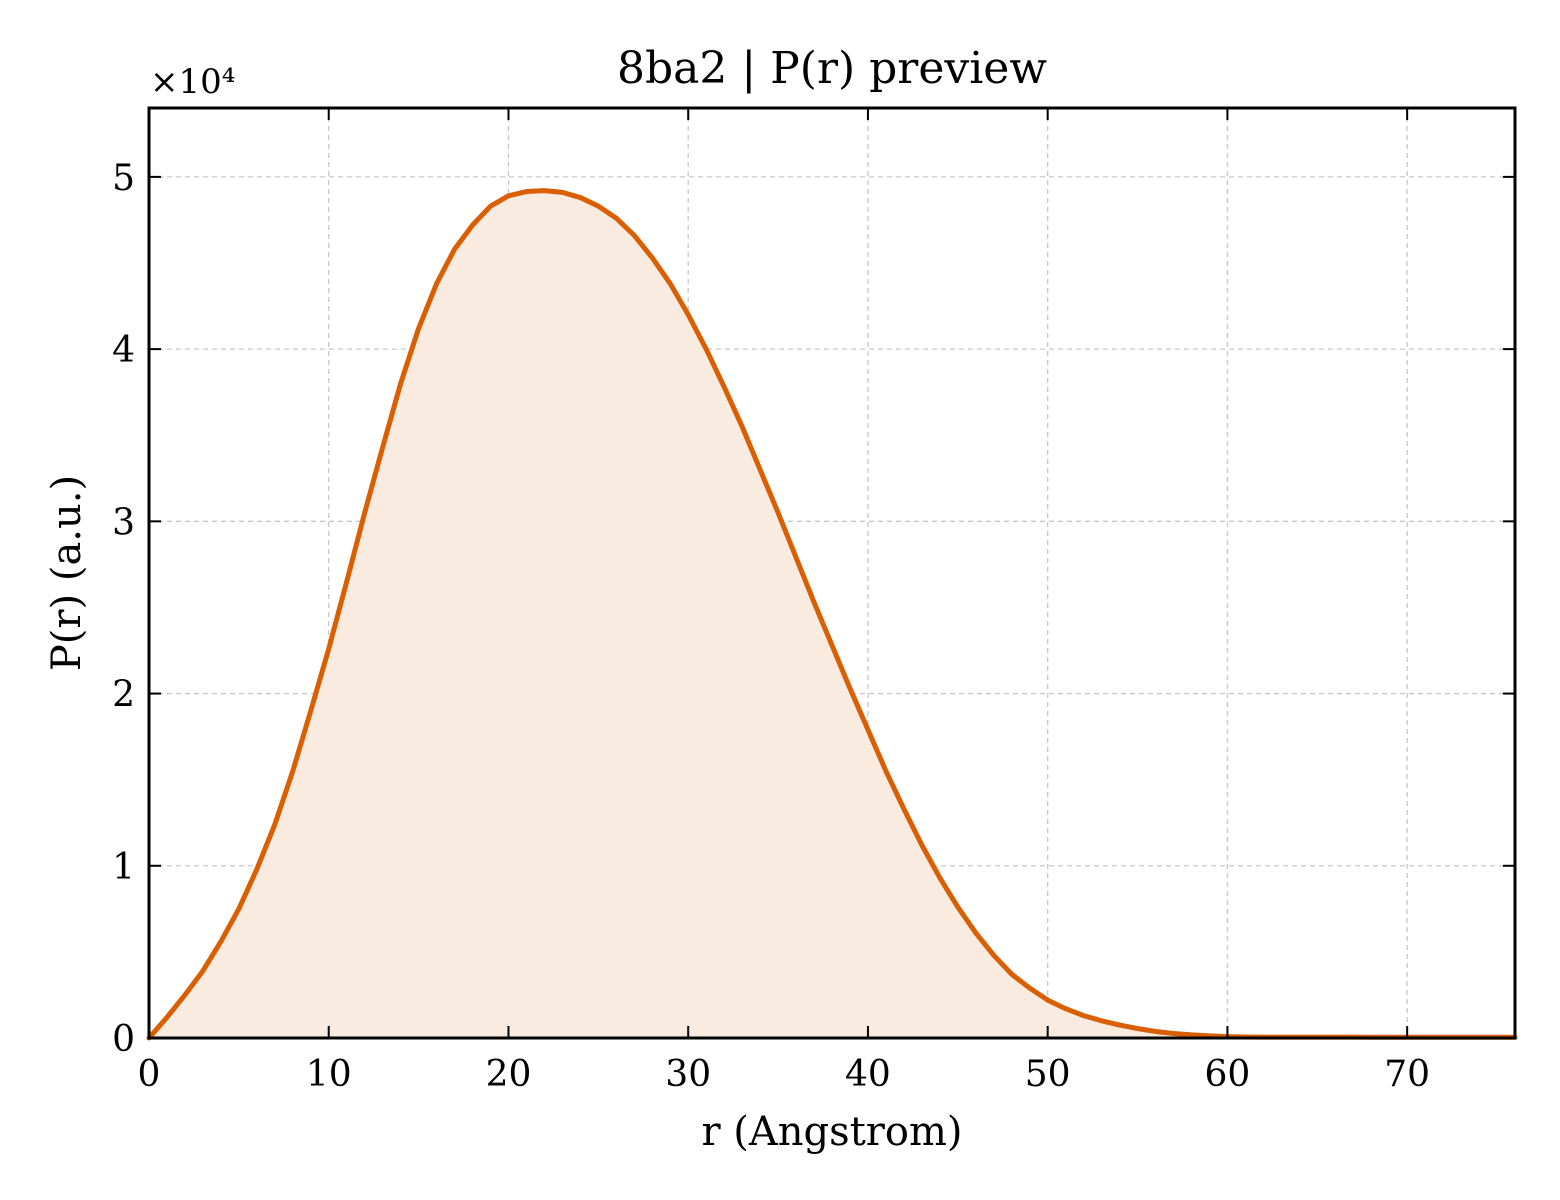 Image resolution: width=1560 pixels, height=1200 pixels. Describe the element at coordinates (149, 1074) in the screenshot. I see `x-tick-label: 0` at that location.